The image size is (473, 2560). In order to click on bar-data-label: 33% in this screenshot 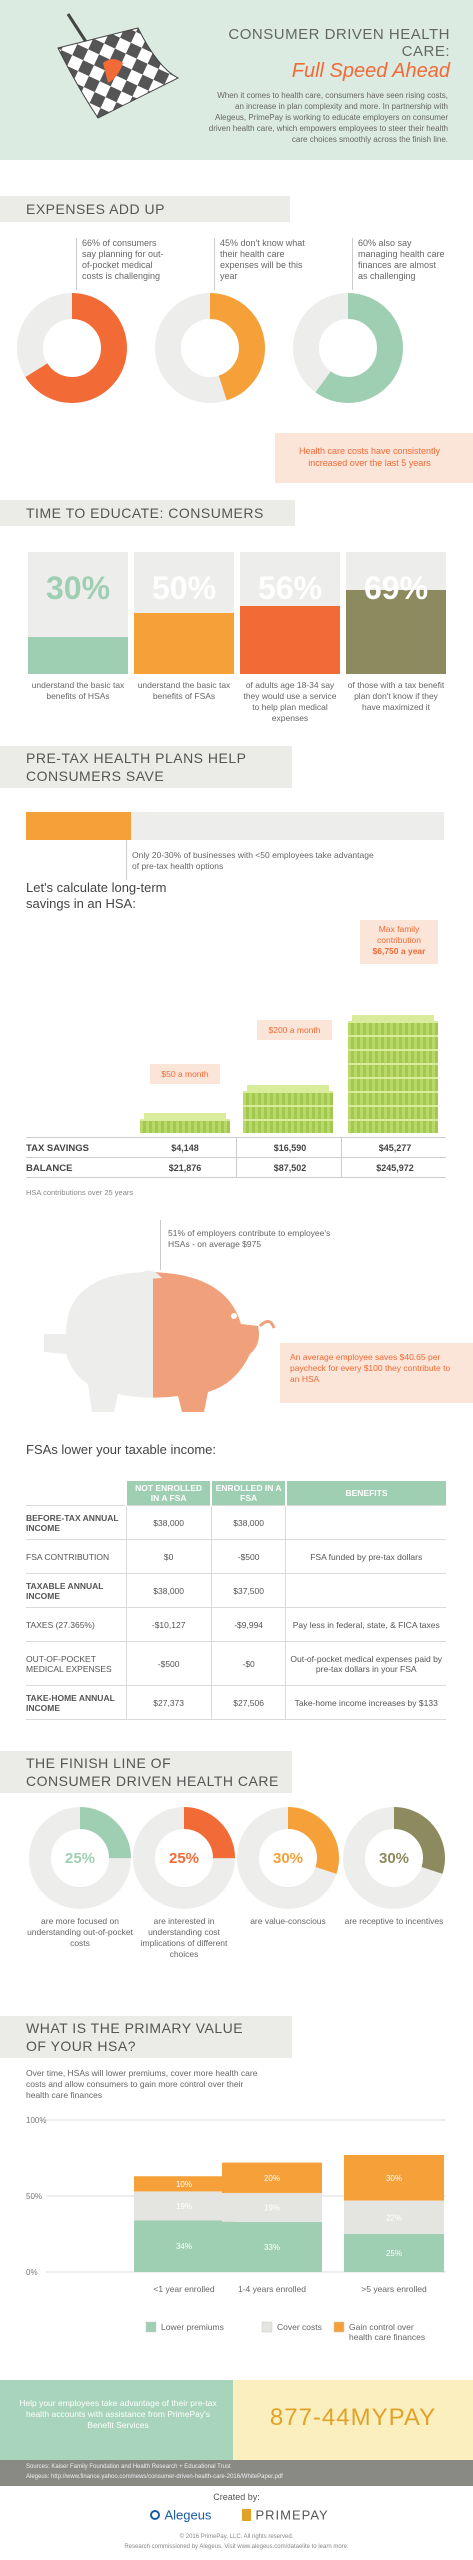, I will do `click(272, 2247)`.